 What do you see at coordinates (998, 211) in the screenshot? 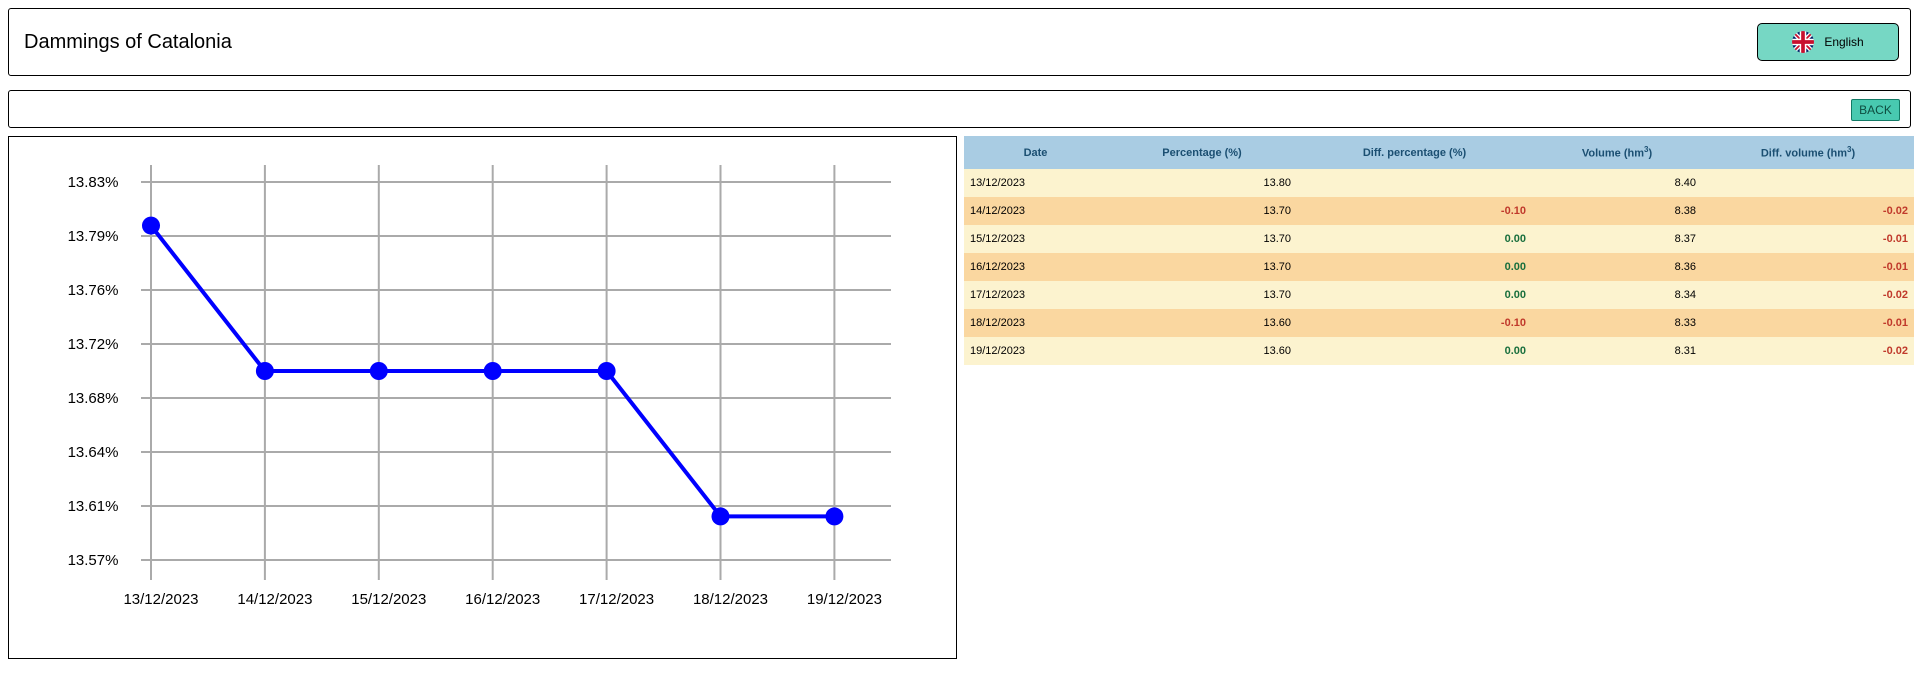
I see `cell-date: 14/12/2023` at bounding box center [998, 211].